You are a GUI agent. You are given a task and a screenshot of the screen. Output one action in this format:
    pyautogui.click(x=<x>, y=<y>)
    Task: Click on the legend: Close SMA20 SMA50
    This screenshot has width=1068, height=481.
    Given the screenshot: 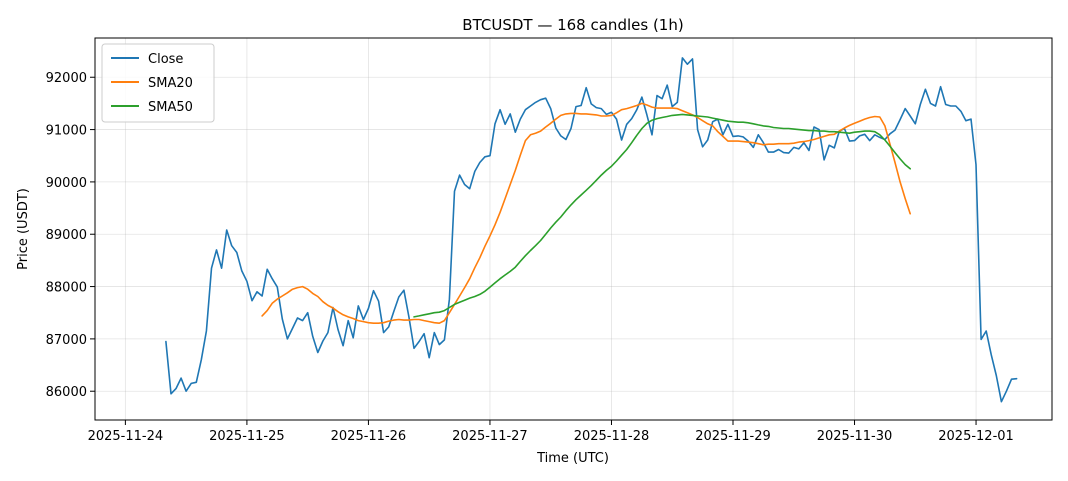 What is the action you would take?
    pyautogui.click(x=158, y=83)
    